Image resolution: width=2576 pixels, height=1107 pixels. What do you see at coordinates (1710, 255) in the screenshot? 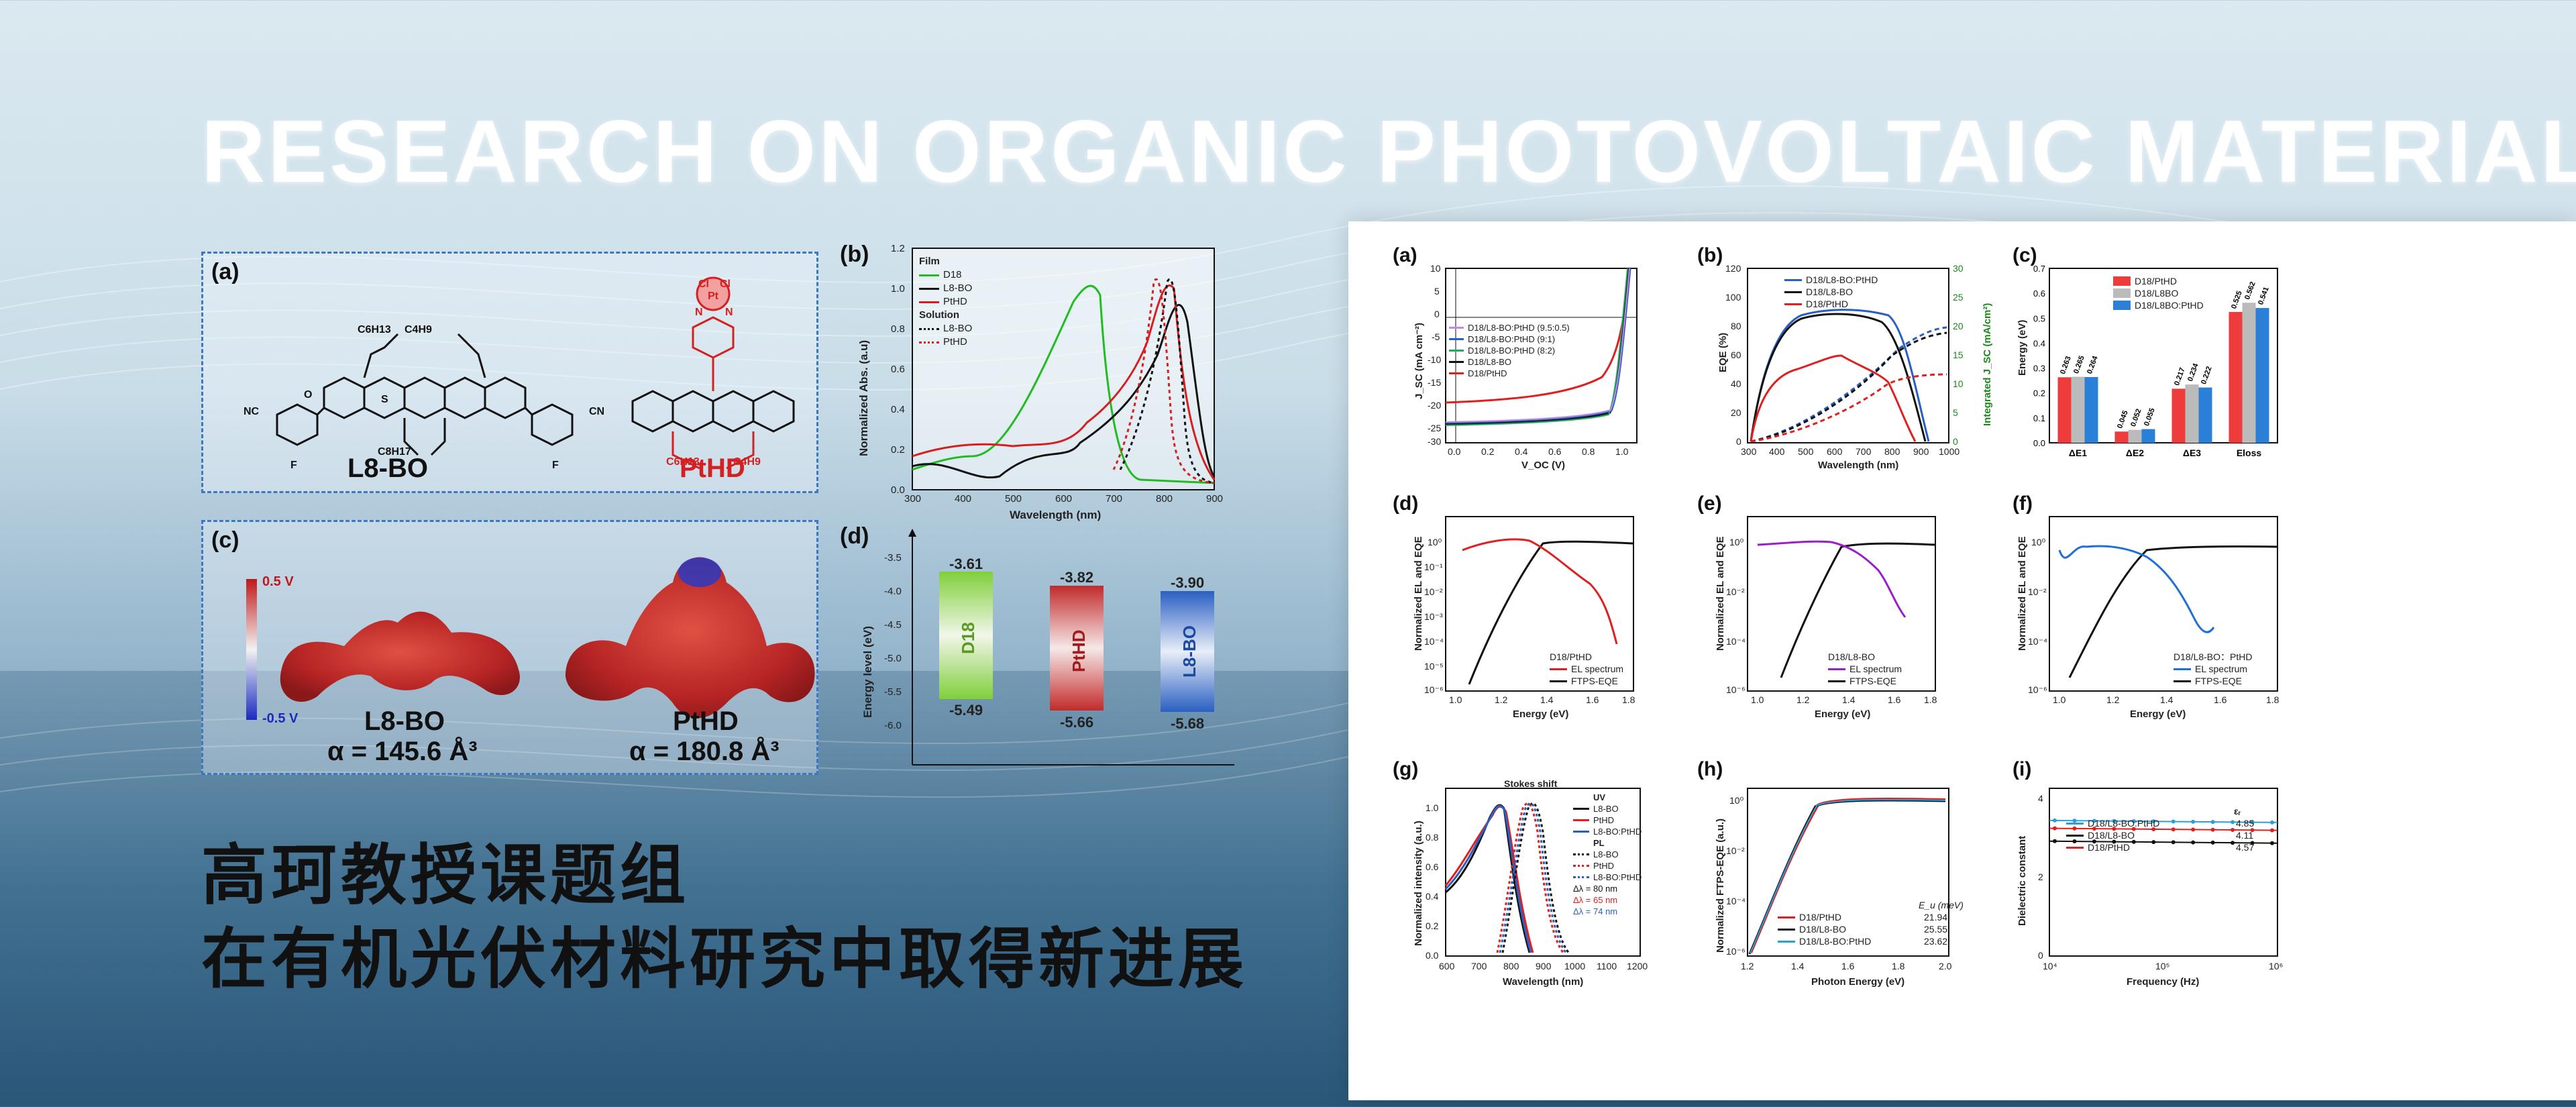
I see `sub-b-label: (b)` at bounding box center [1710, 255].